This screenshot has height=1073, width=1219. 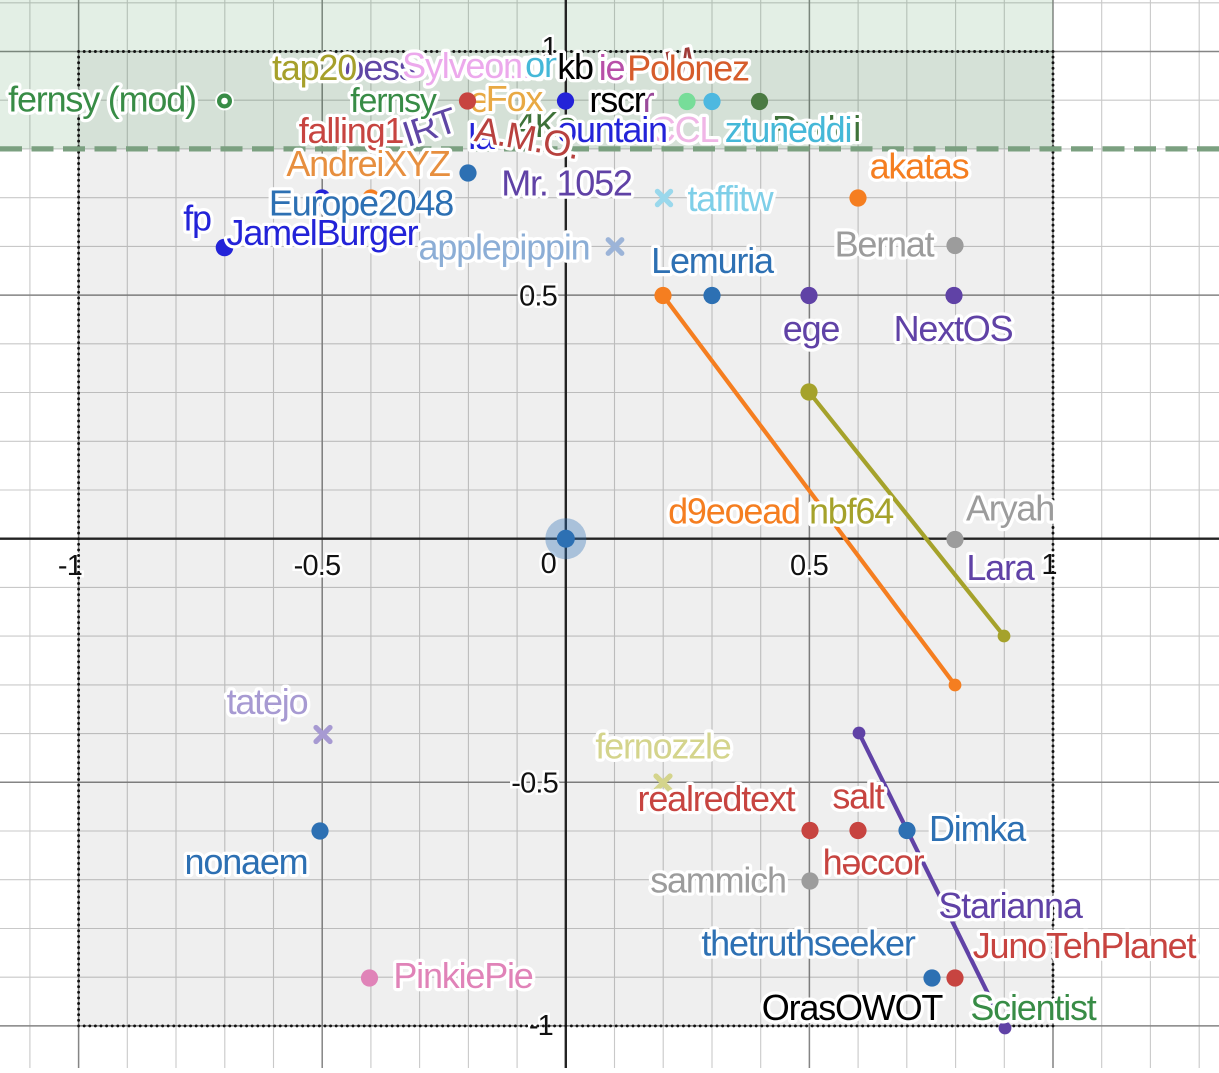 What do you see at coordinates (662, 746) in the screenshot?
I see `svg-text: fernozzle` at bounding box center [662, 746].